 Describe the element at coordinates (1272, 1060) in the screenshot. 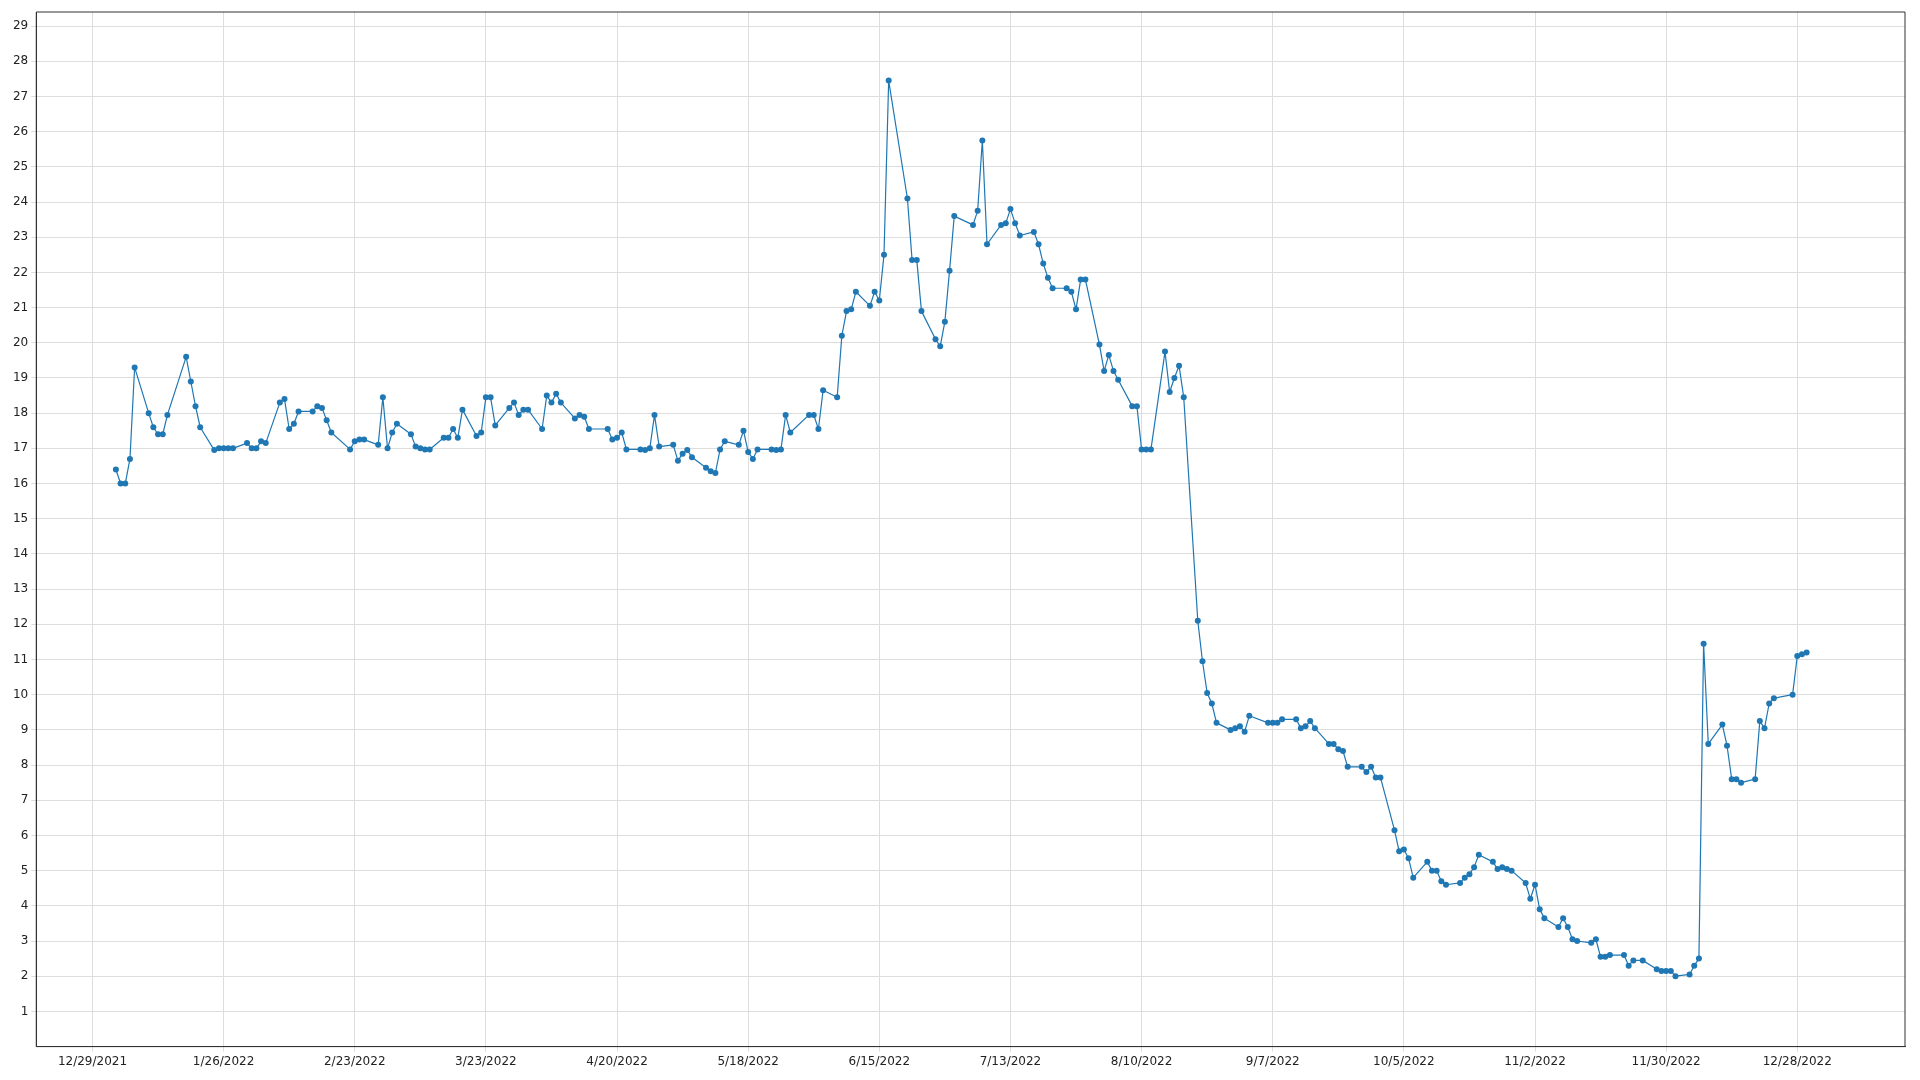

I see `x-tick-label: 9/7/2022` at that location.